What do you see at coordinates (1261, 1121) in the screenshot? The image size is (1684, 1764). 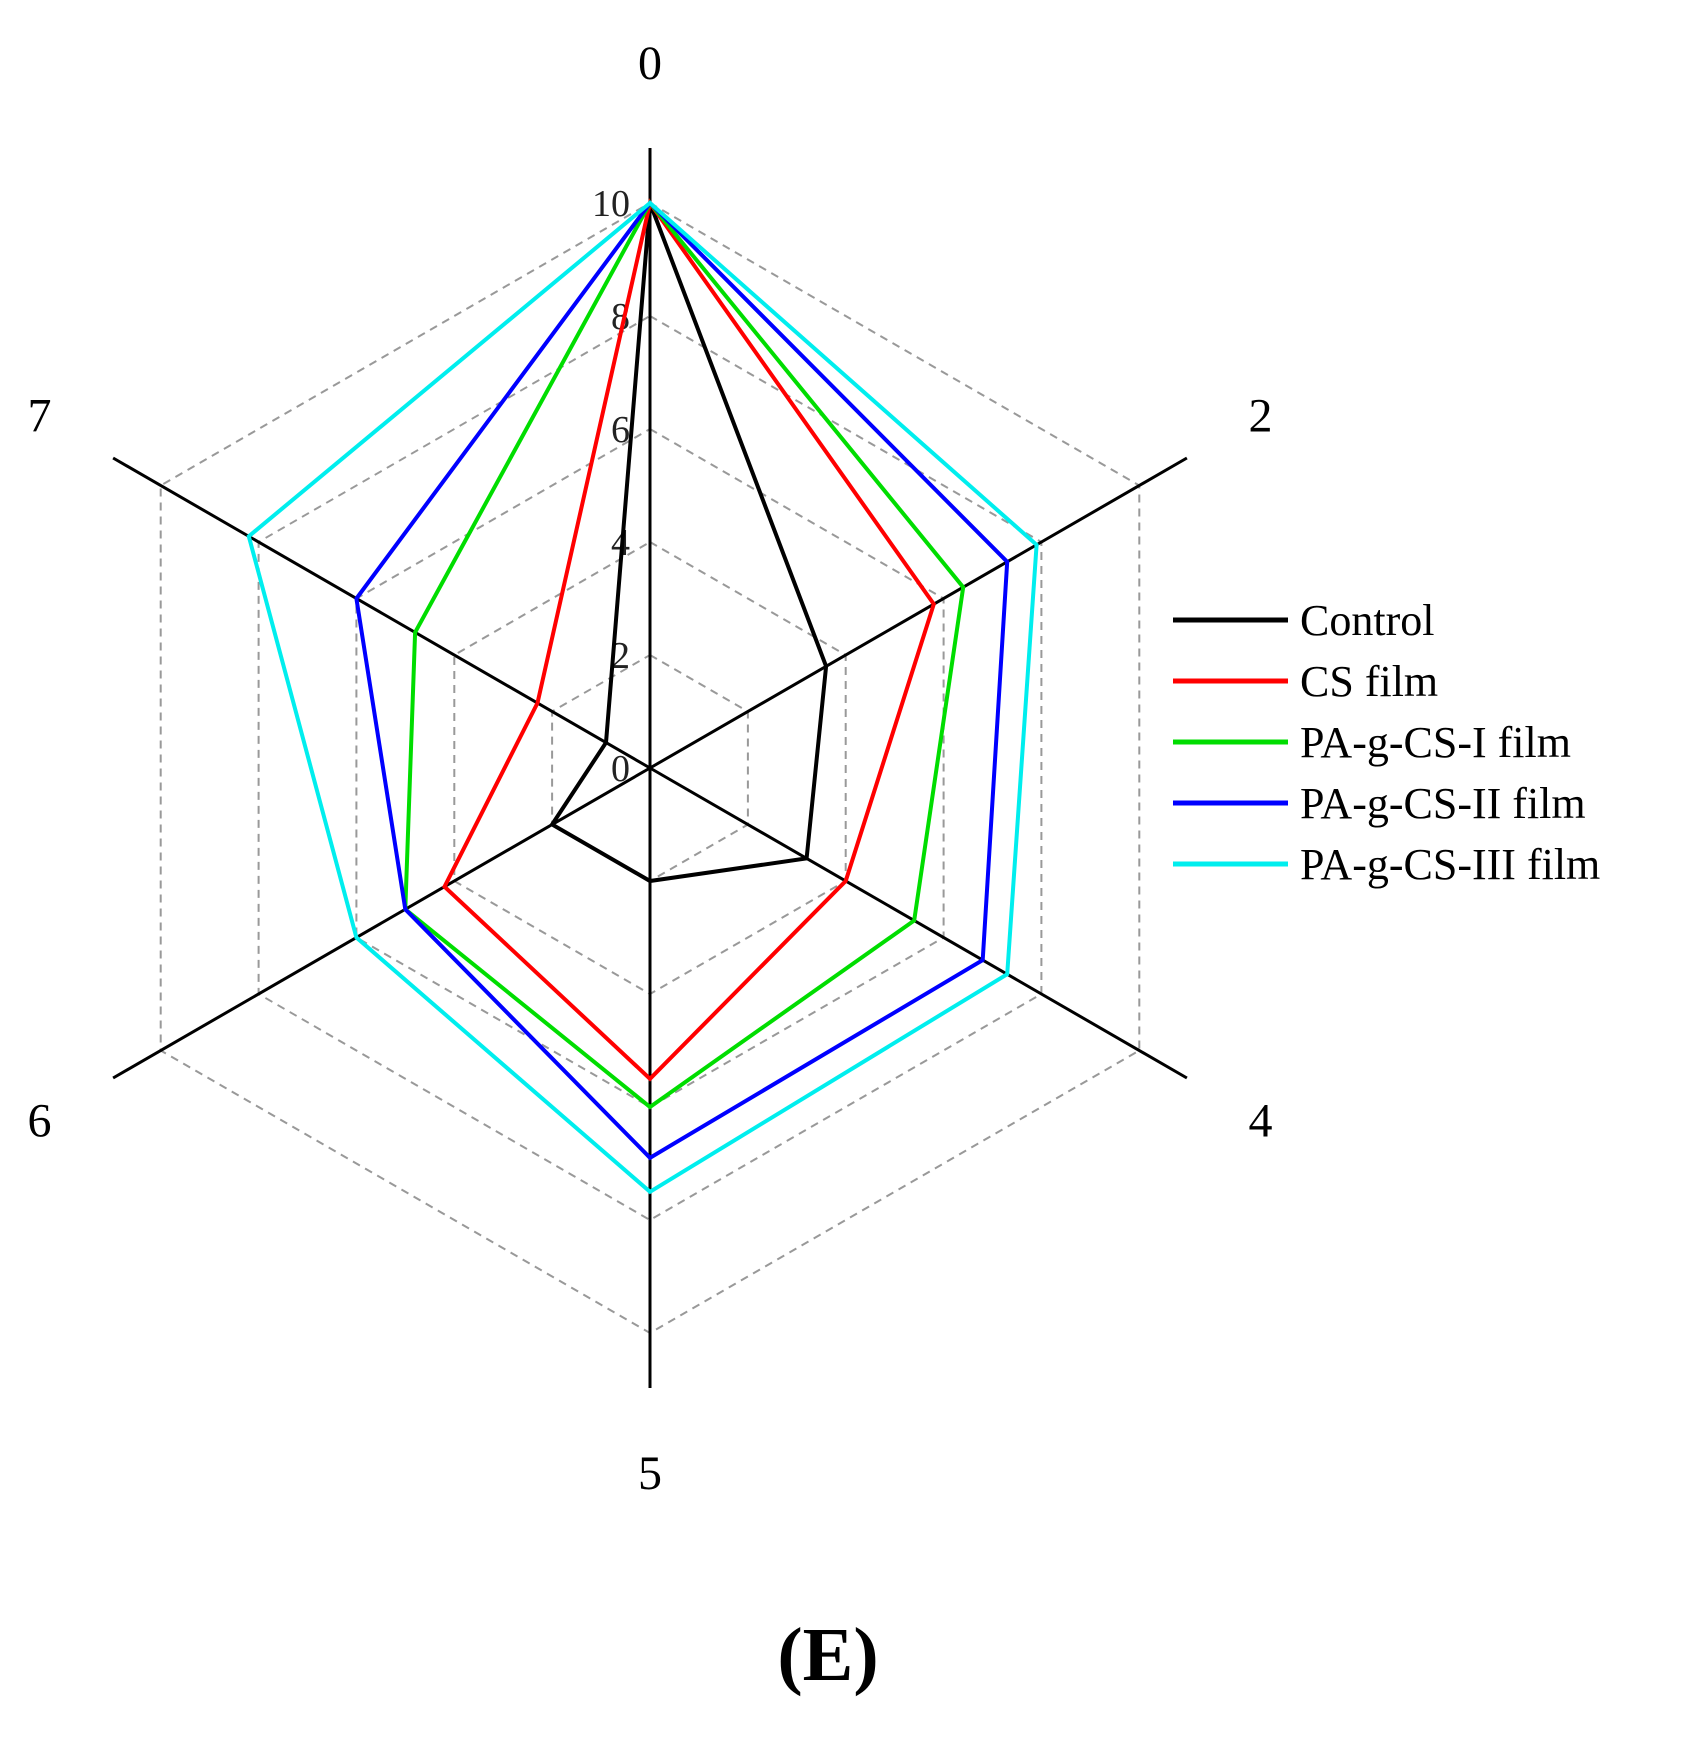 I see `axis-label: 4` at bounding box center [1261, 1121].